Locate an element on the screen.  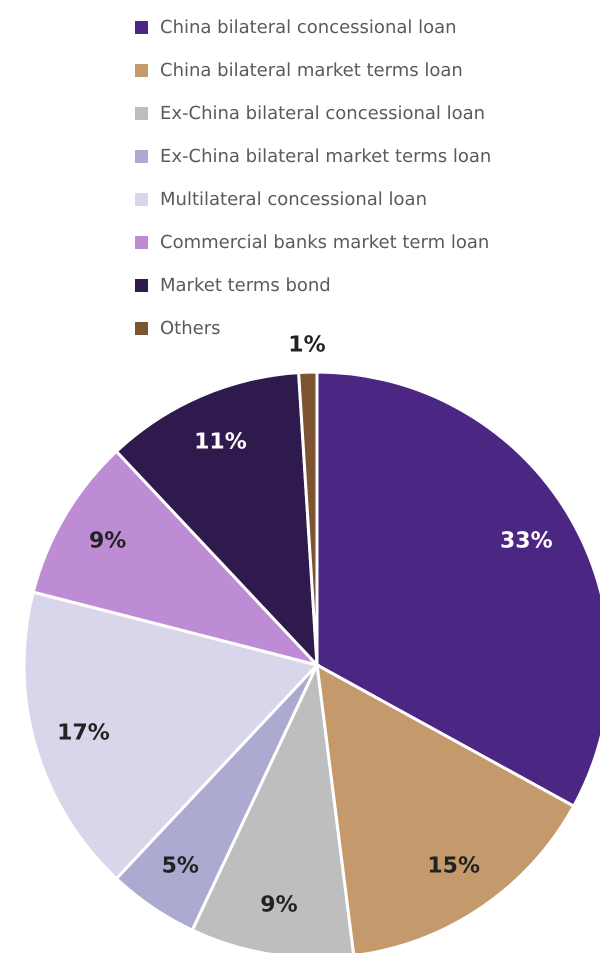
legend-label: Commercial banks market term loan is located at coordinates (325, 242).